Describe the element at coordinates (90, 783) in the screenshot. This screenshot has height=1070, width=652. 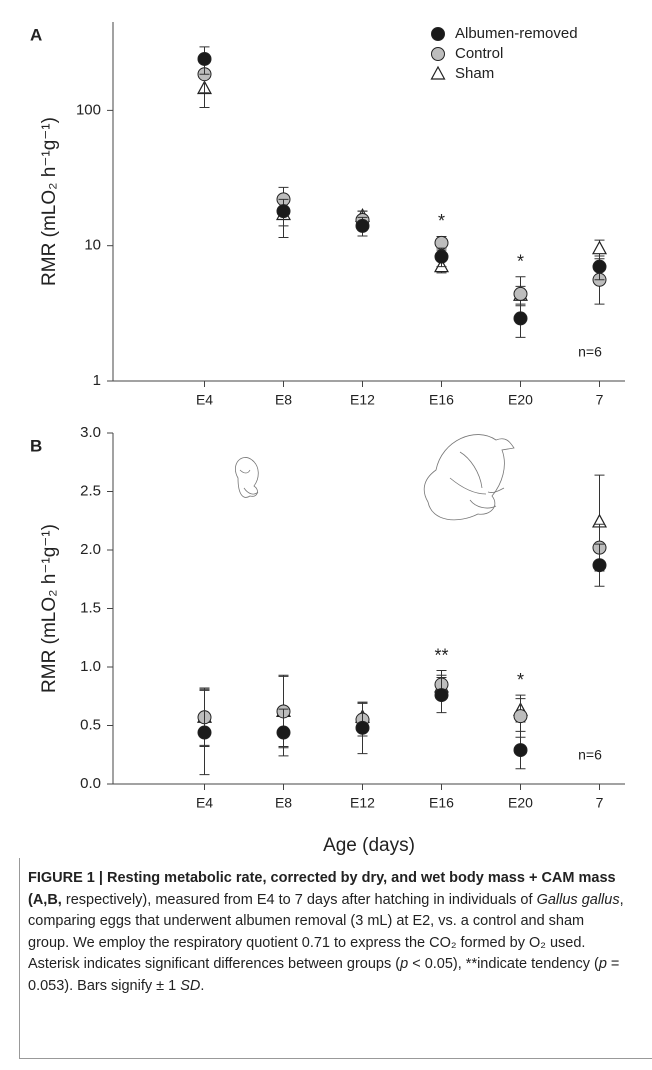
I see `y-tick-label: 0.0` at that location.